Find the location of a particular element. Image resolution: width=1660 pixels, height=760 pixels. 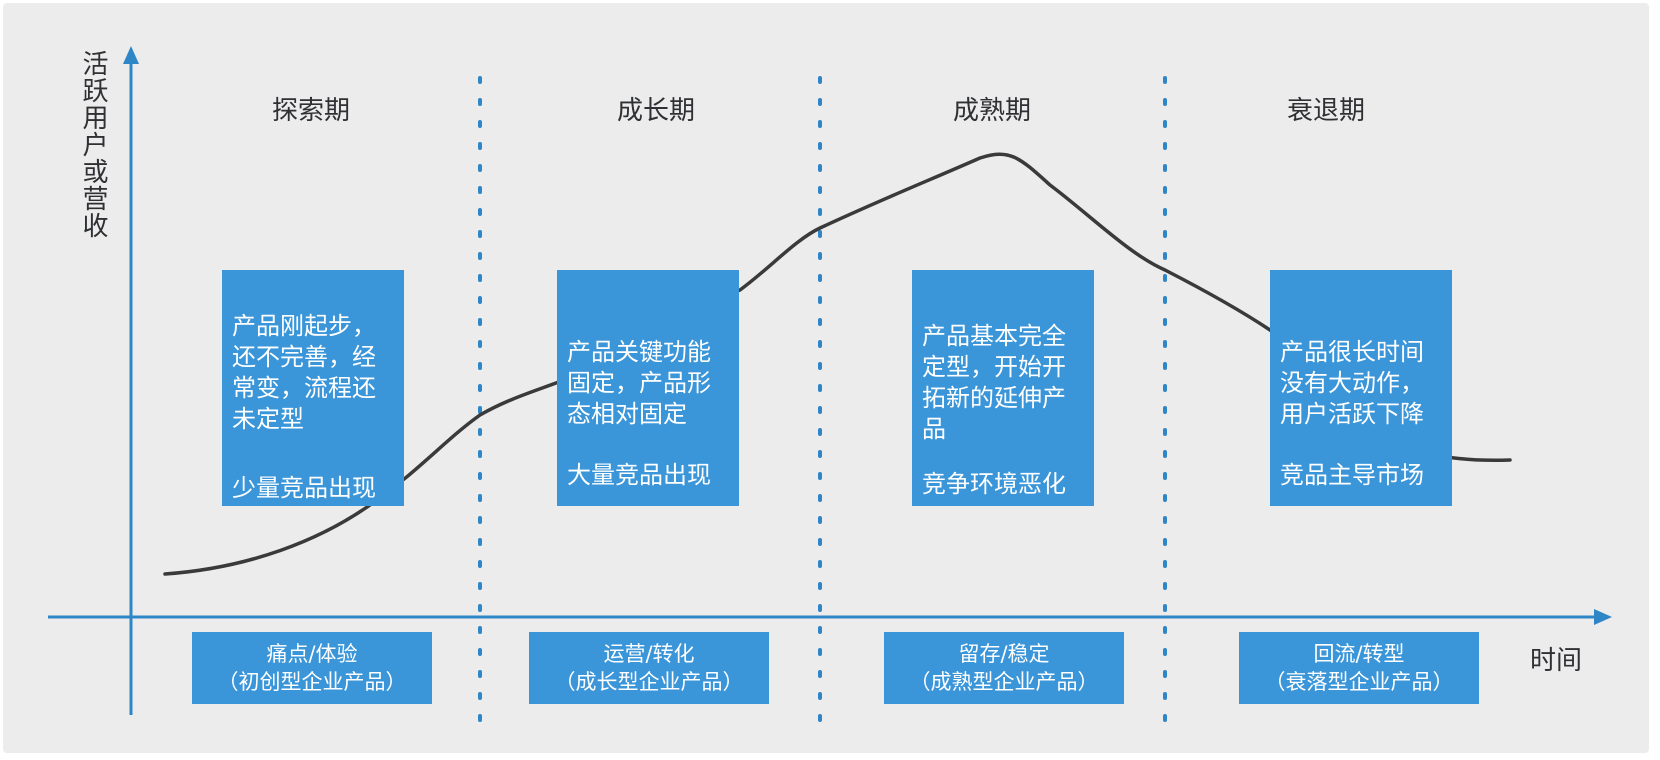

phase-card-decline: 产品很长时间 没有大动作， 用户活跃下降 竞品主导市场 is located at coordinates (1361, 388).